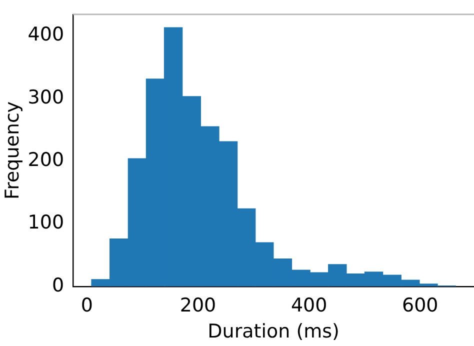 The height and width of the screenshot is (346, 474). Describe the element at coordinates (12, 150) in the screenshot. I see `y-axis-title: Frequency` at that location.